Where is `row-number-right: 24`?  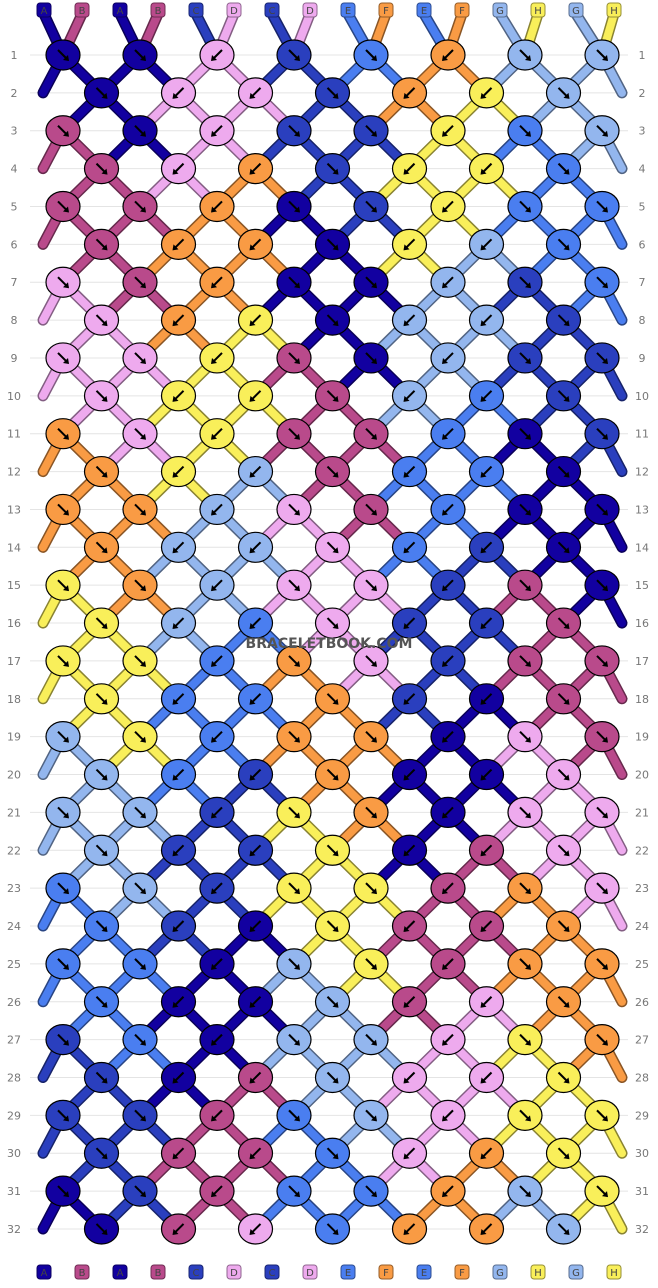 row-number-right: 24 is located at coordinates (642, 926).